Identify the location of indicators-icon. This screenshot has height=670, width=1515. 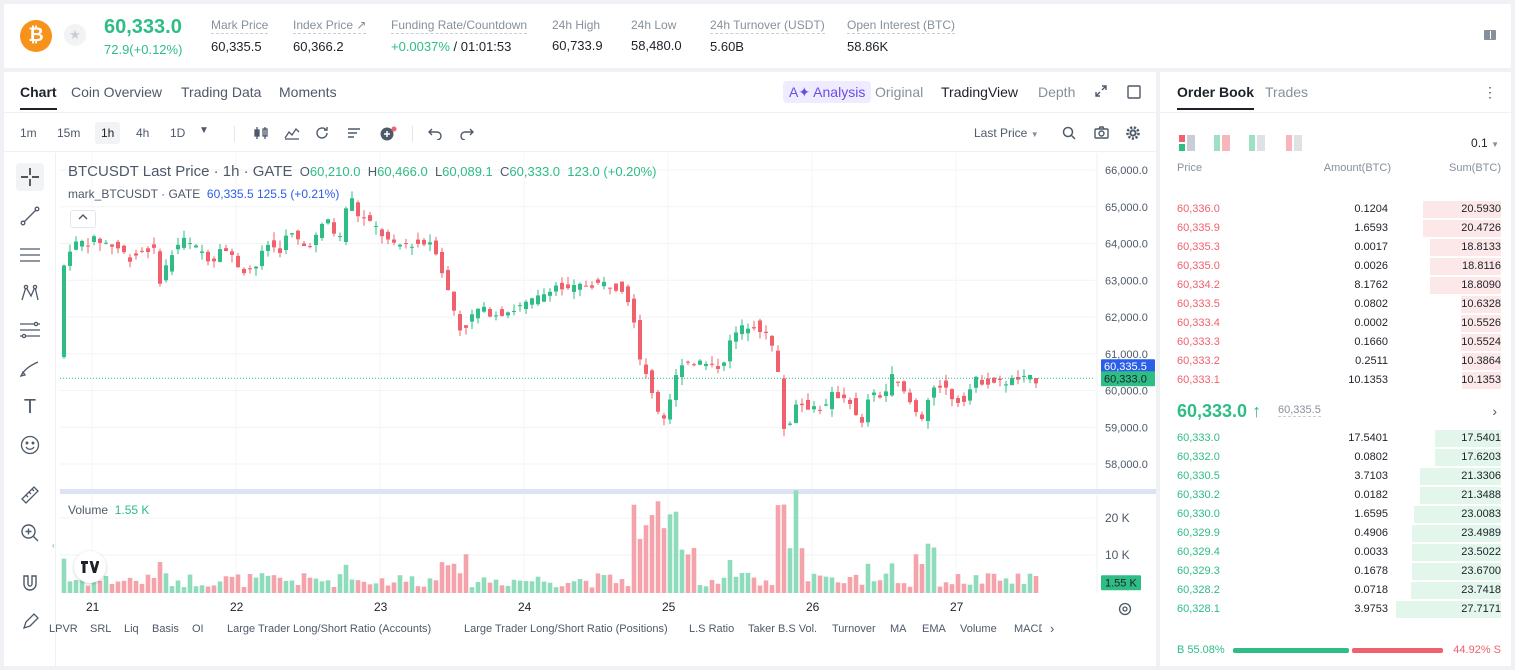
(292, 134).